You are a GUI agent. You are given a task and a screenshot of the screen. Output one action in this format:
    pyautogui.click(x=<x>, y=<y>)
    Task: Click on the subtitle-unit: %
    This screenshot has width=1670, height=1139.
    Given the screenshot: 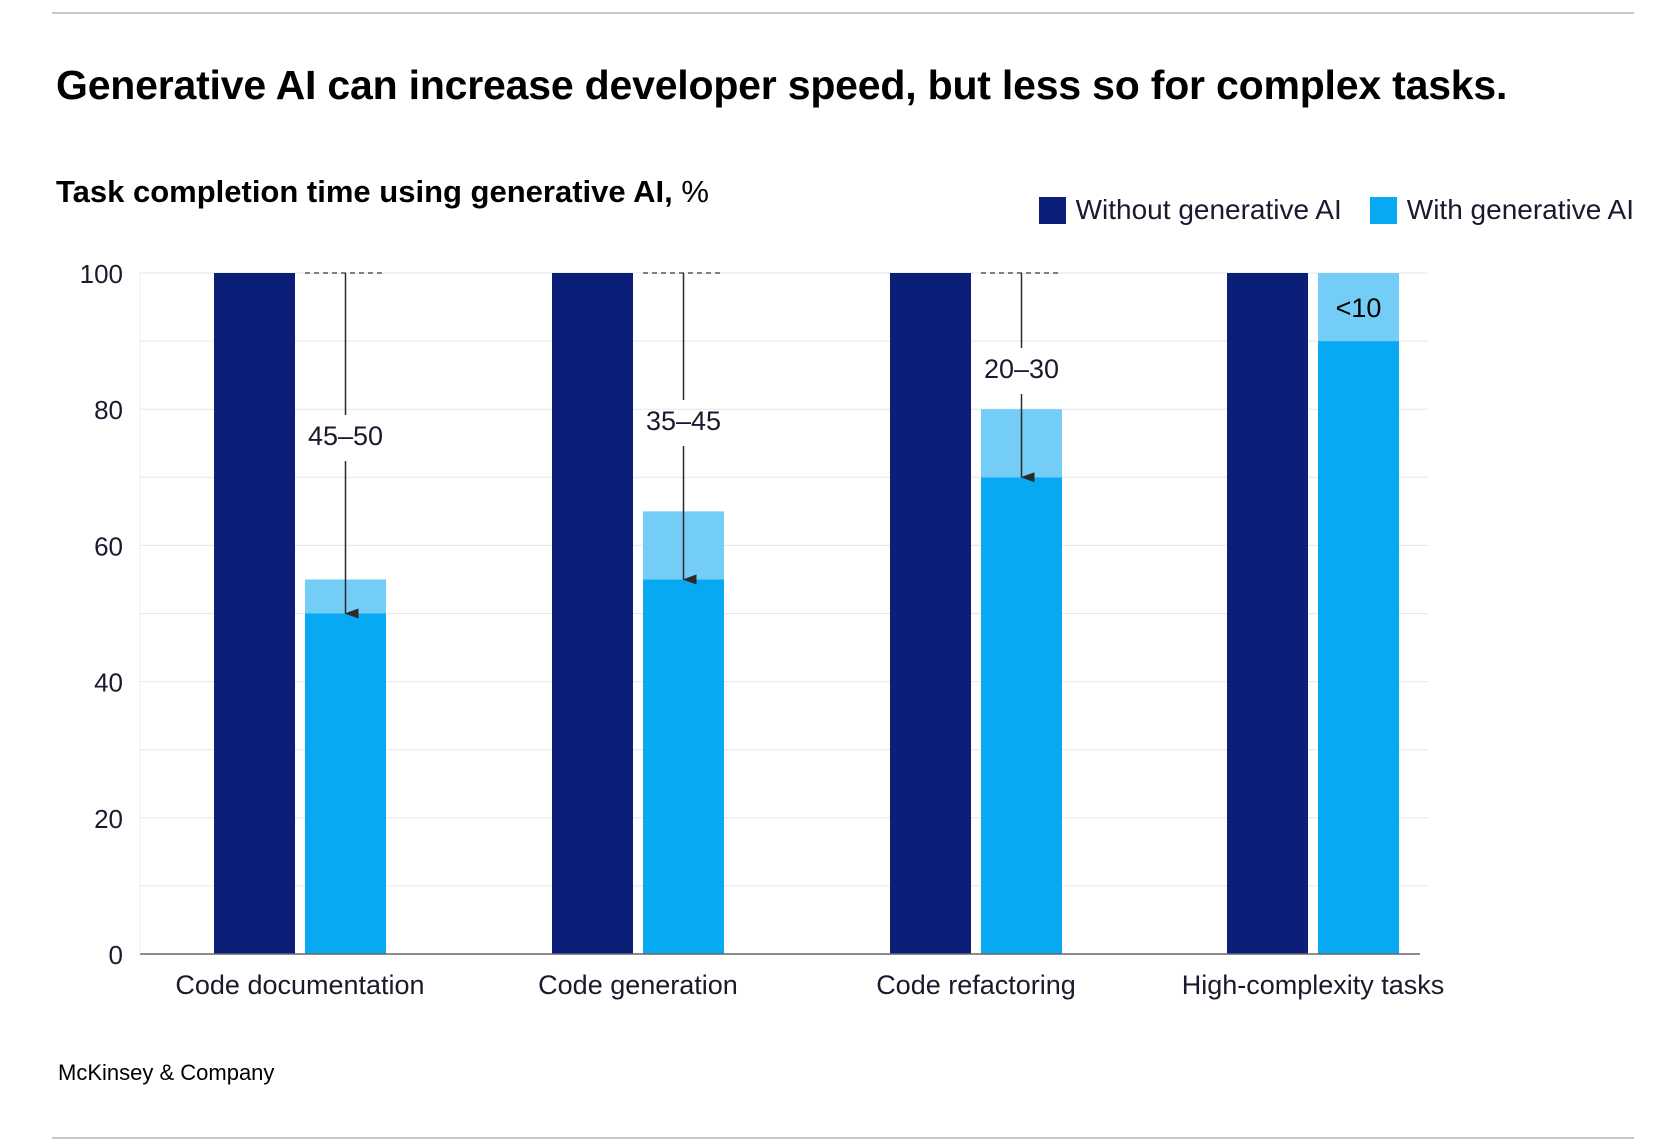 What is the action you would take?
    pyautogui.click(x=695, y=191)
    